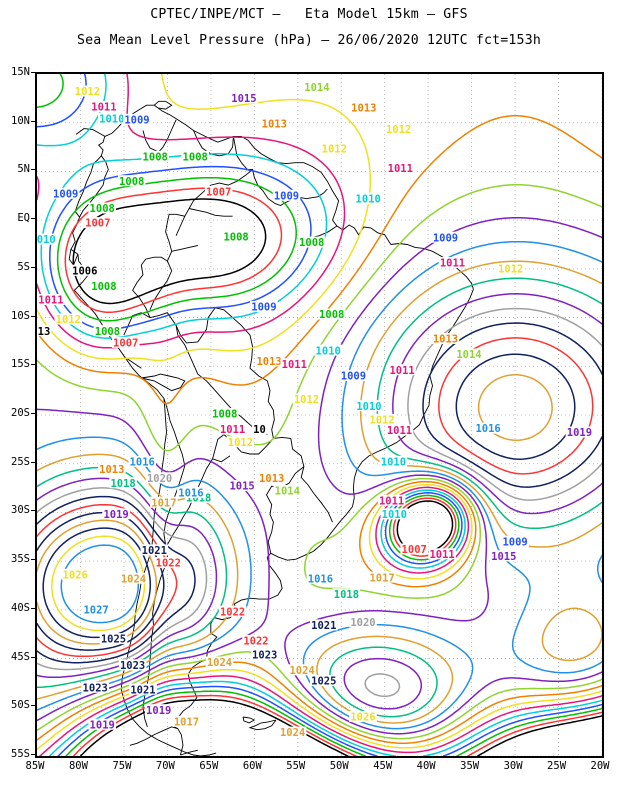  What do you see at coordinates (142, 690) in the screenshot?
I see `contour-value-label: 1021` at bounding box center [142, 690].